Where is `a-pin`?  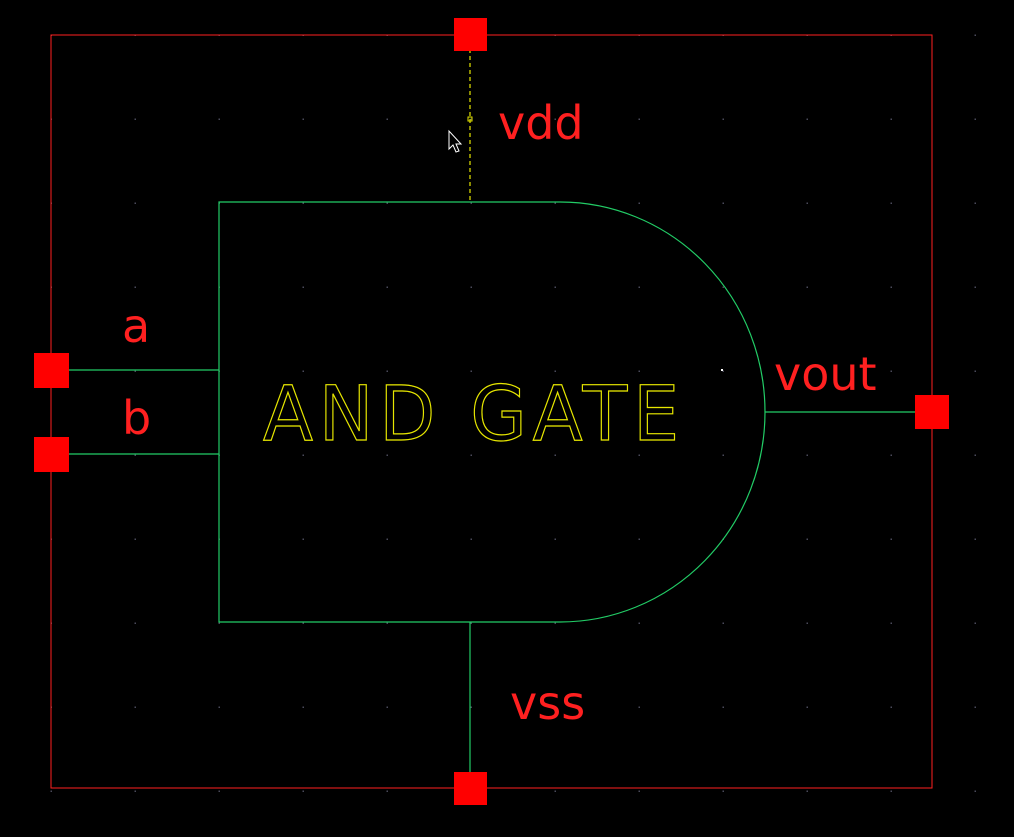
a-pin is located at coordinates (51, 370).